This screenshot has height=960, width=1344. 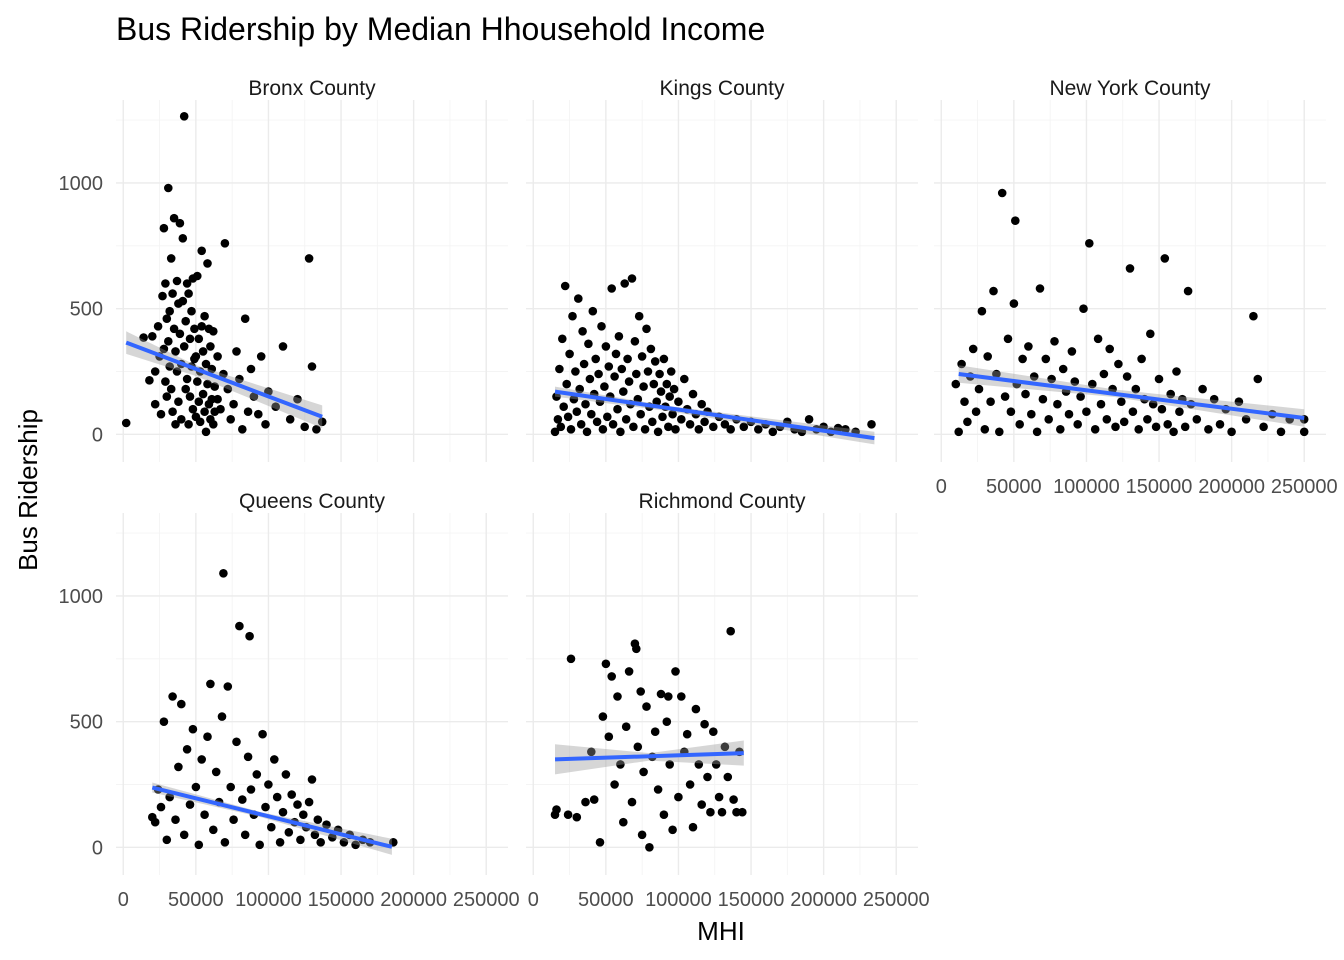 What do you see at coordinates (81, 516) in the screenshot?
I see `y-axis-tick-labels: 0 500 1000 0 500 1000` at bounding box center [81, 516].